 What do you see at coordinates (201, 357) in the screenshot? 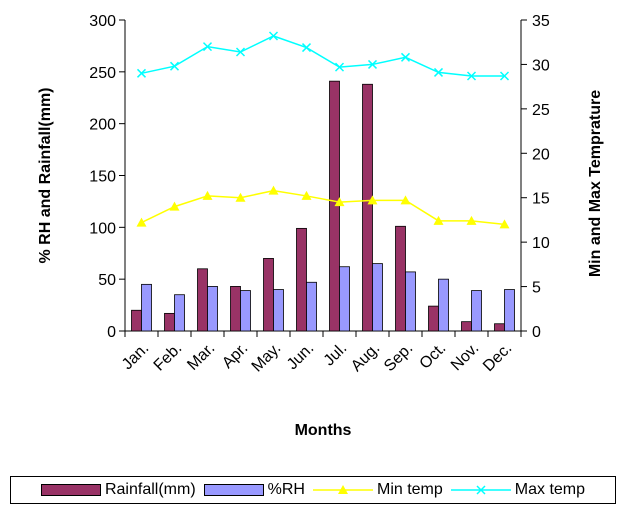
I see `x-tick-label: Mar.` at bounding box center [201, 357].